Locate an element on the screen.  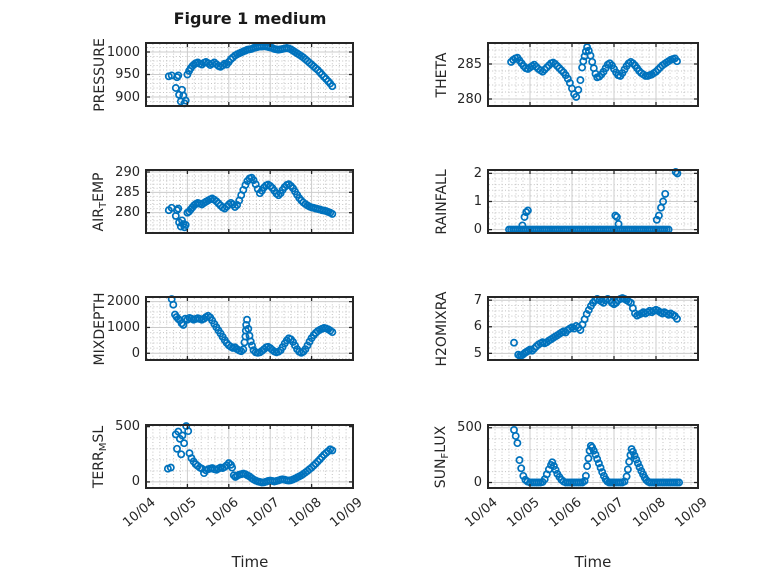
y-tick-label: 6 is located at coordinates (477, 327).